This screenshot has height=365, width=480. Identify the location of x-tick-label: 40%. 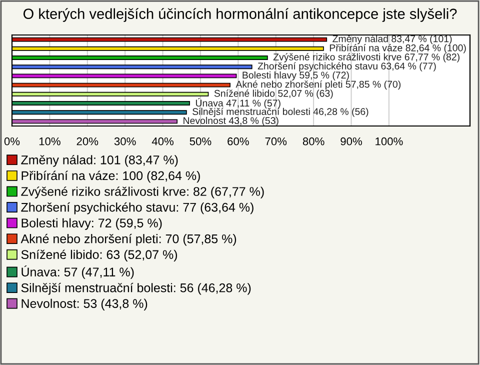
(163, 141).